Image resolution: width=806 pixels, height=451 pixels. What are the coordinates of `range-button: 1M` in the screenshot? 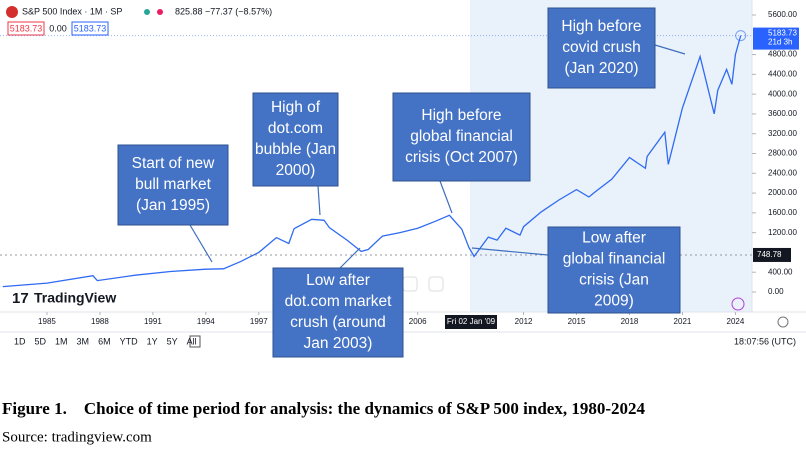 It's located at (61, 341).